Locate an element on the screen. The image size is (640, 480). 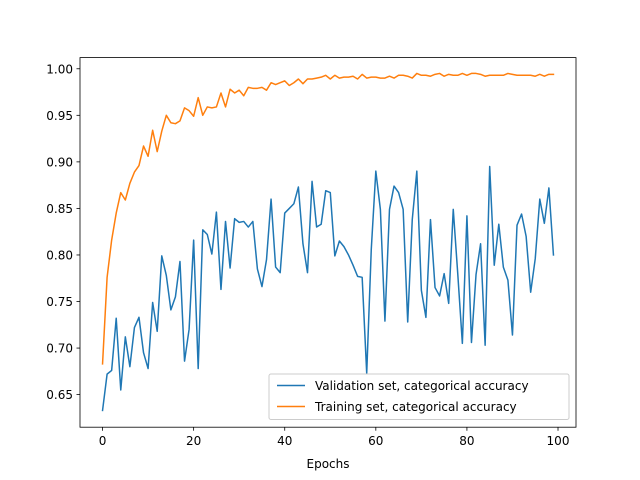
y-tick-label: 0.85 is located at coordinates (59, 209).